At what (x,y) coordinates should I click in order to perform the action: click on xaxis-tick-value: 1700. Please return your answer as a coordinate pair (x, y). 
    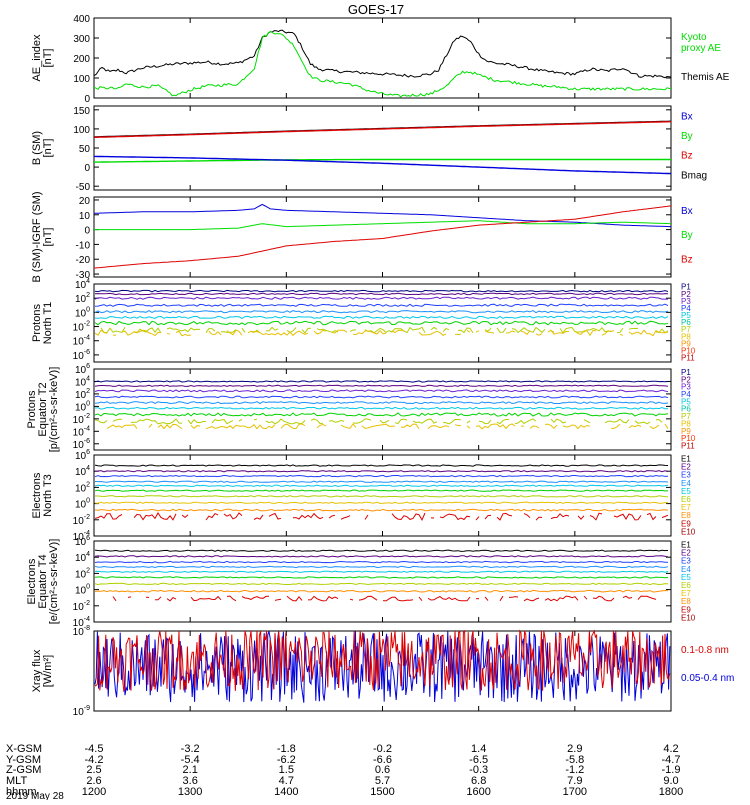
    Looking at the image, I should click on (575, 792).